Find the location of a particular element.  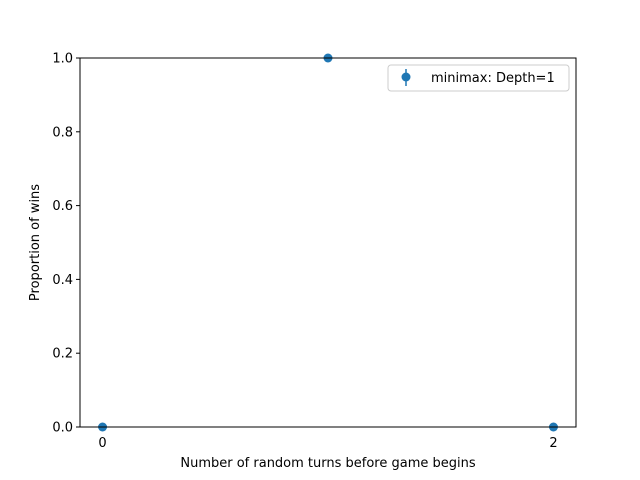

y-axis-ticks: 0.0 0.2 0.4 0.6 0.8 1.0 is located at coordinates (66, 244).